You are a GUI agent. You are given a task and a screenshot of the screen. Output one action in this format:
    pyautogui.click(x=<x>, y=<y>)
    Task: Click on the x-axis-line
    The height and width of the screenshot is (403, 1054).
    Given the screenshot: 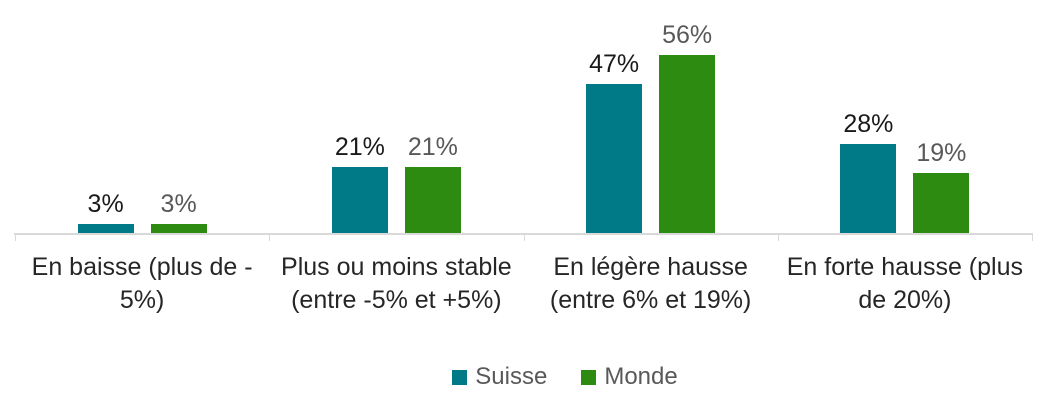 What is the action you would take?
    pyautogui.click(x=523, y=234)
    